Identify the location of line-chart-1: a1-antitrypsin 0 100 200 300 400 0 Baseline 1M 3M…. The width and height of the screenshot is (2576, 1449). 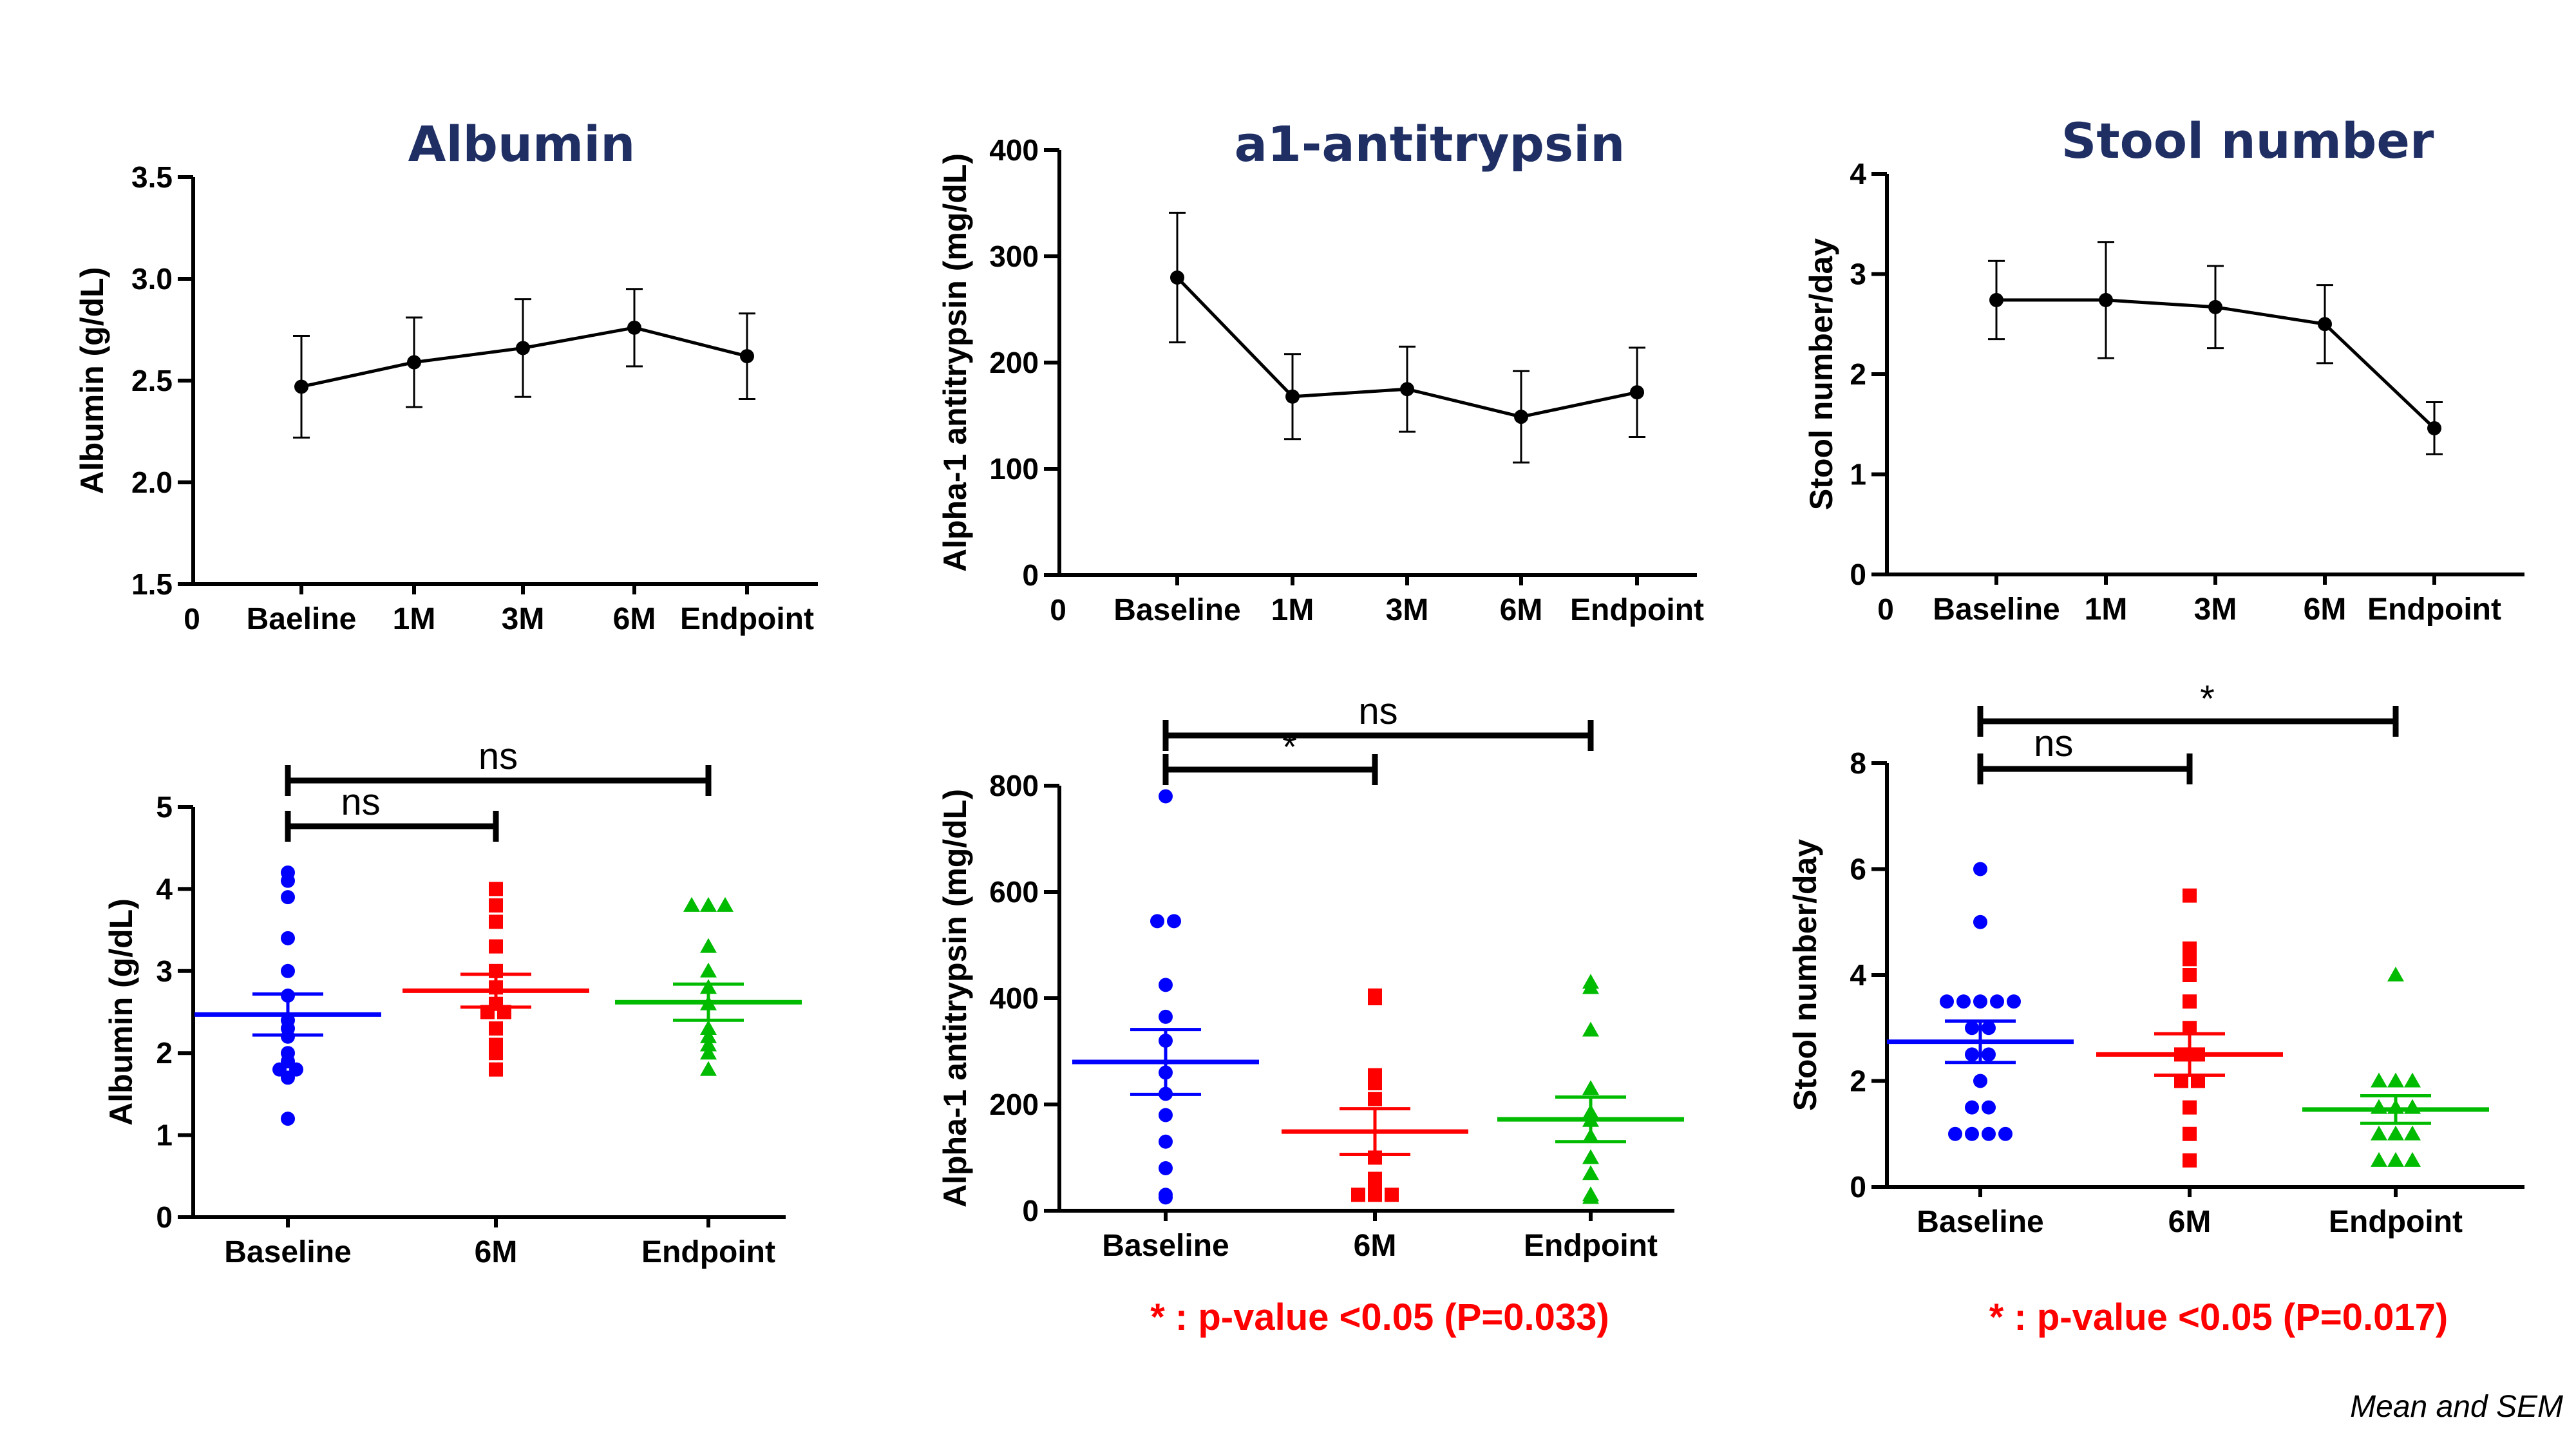
(1320, 371).